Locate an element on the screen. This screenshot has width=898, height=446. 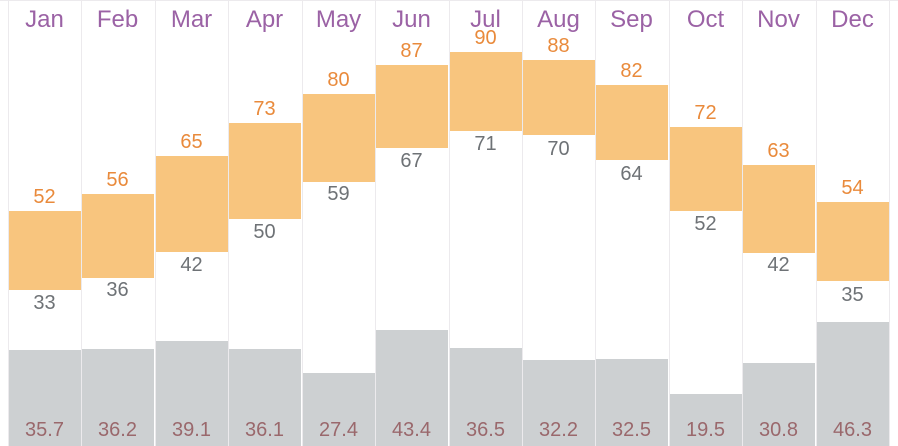
high-temp-value: 82 is located at coordinates (631, 71).